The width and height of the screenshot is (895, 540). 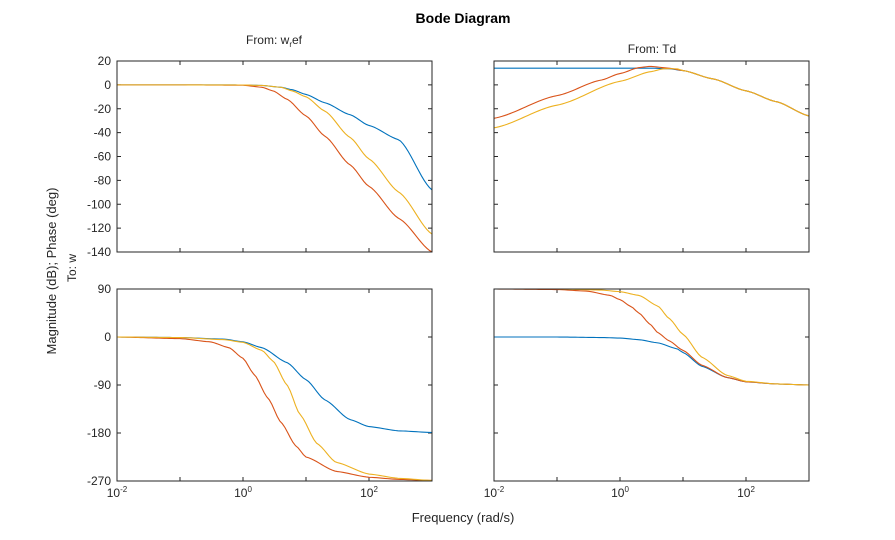 I want to click on y-tick-label: -80, so click(x=103, y=180).